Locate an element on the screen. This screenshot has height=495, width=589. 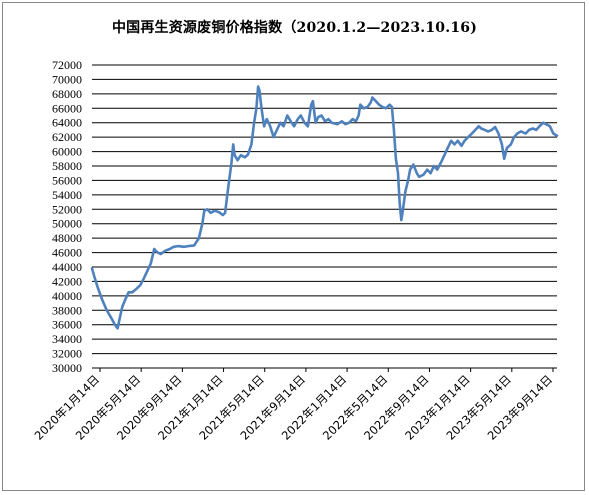
y-tick-label-19: 68000 is located at coordinates (67, 94).